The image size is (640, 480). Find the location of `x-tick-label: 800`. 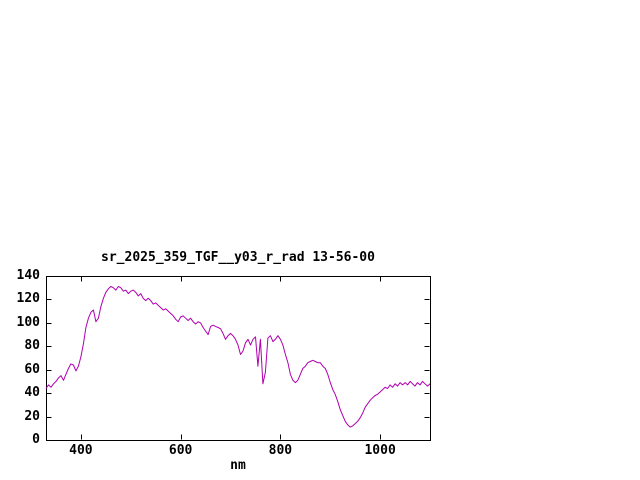

x-tick-label: 800 is located at coordinates (280, 450).